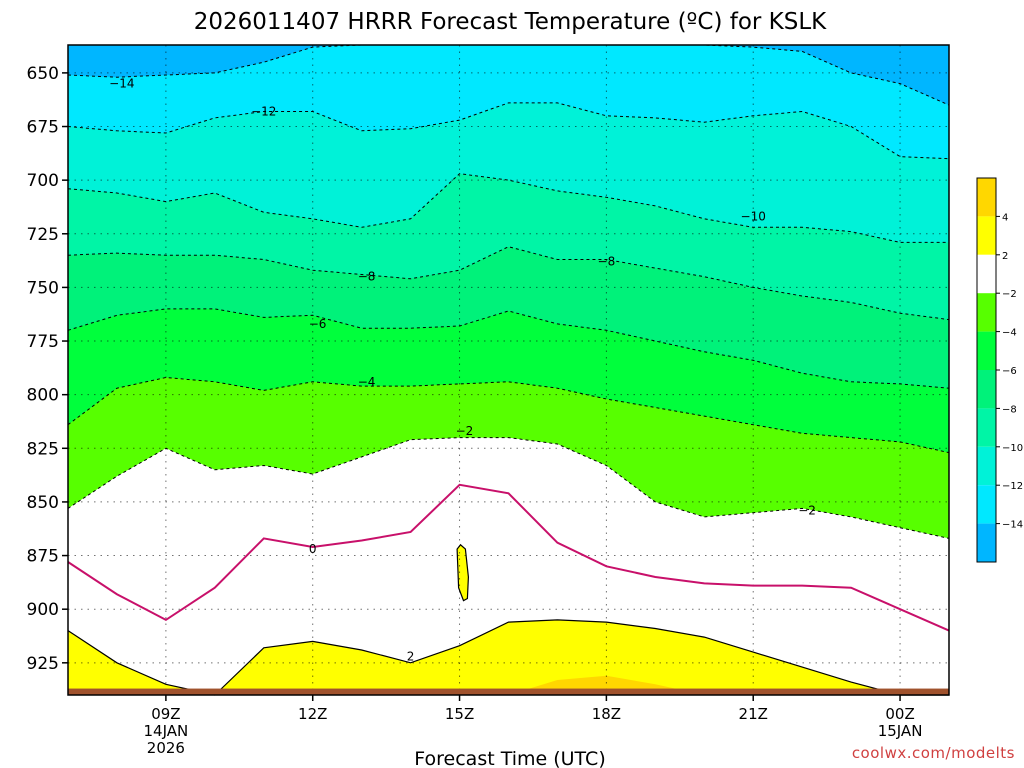  I want to click on xtick-label-18Z-0: 18Z, so click(606, 714).